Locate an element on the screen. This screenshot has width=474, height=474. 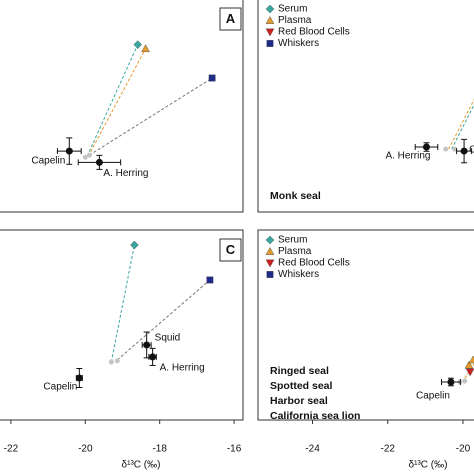
panel: Capelin is located at coordinates (445, 378).